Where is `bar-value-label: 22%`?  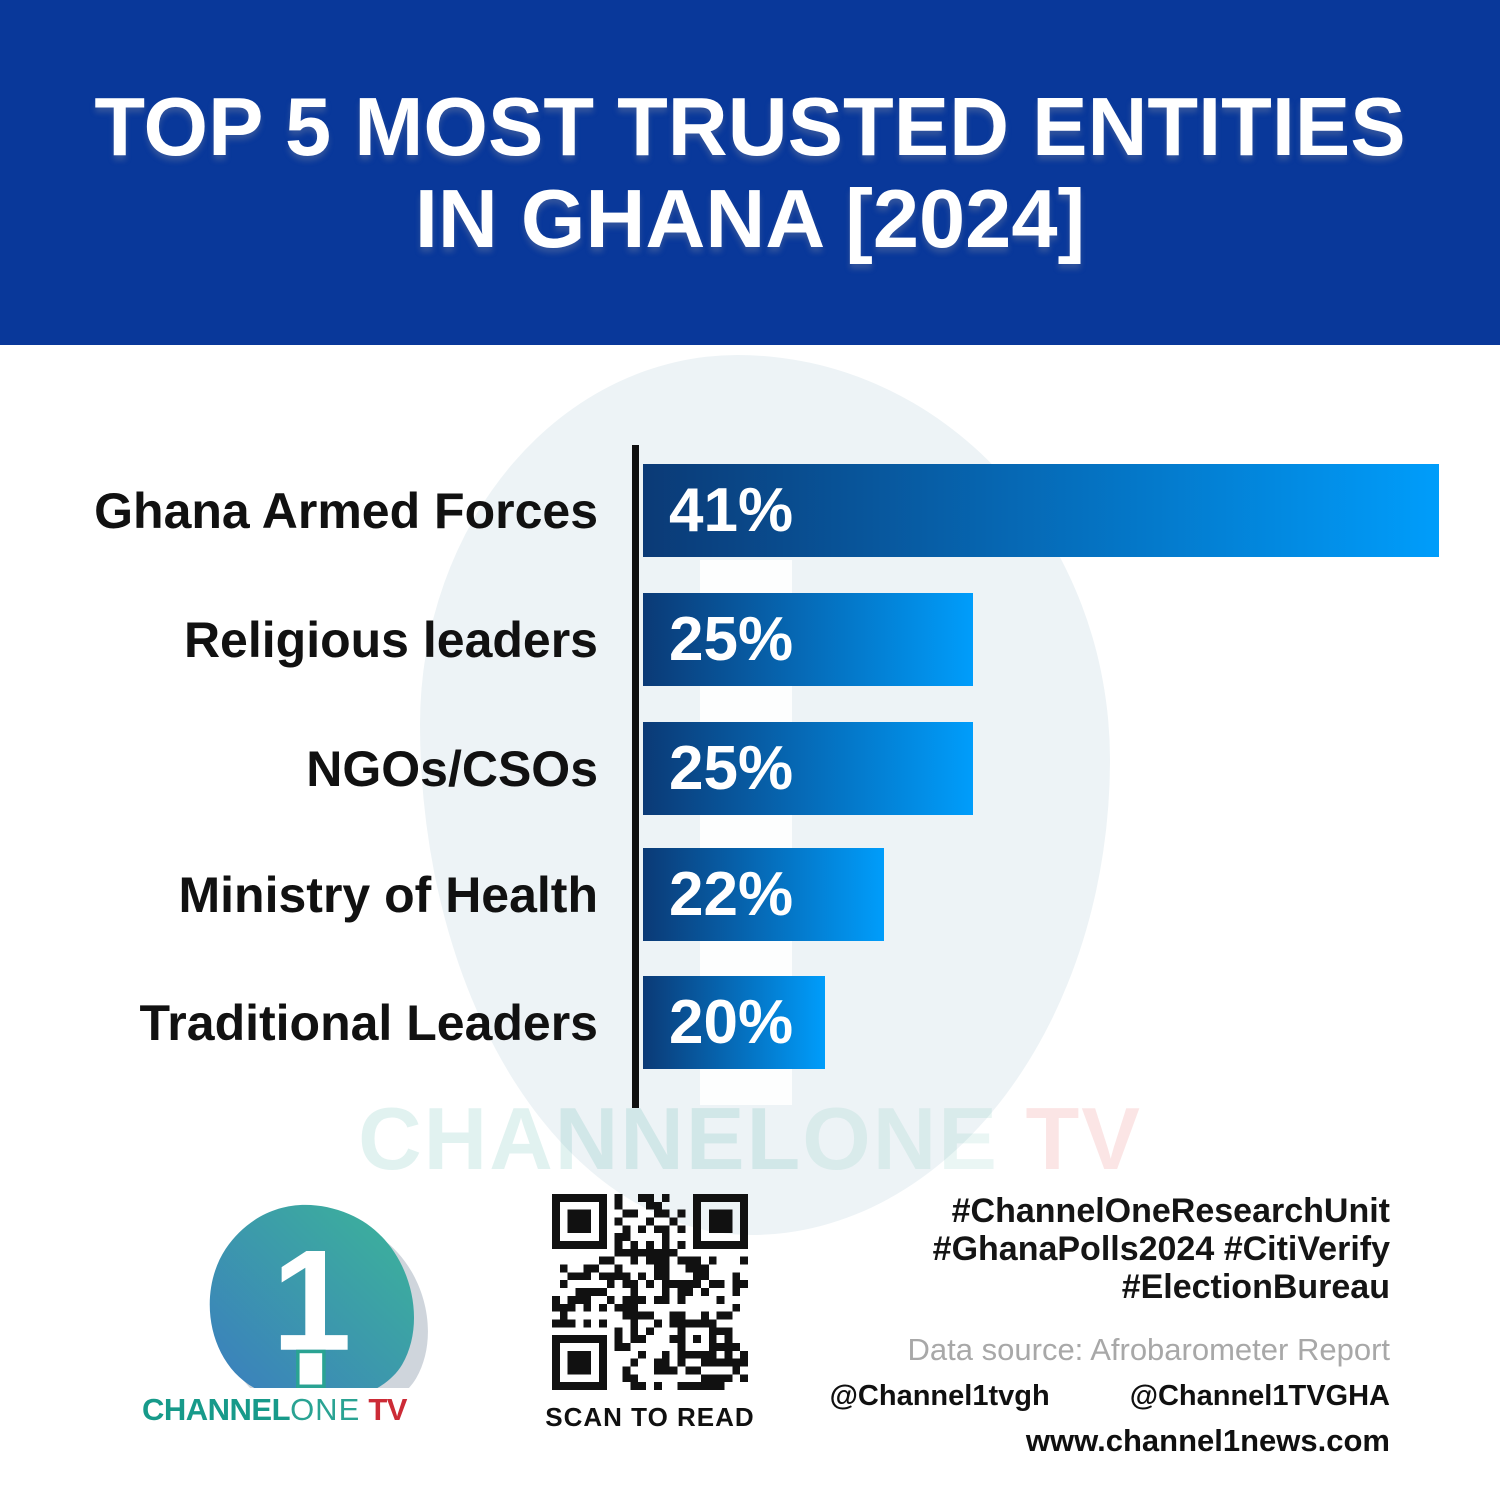
bar-value-label: 22% is located at coordinates (731, 894).